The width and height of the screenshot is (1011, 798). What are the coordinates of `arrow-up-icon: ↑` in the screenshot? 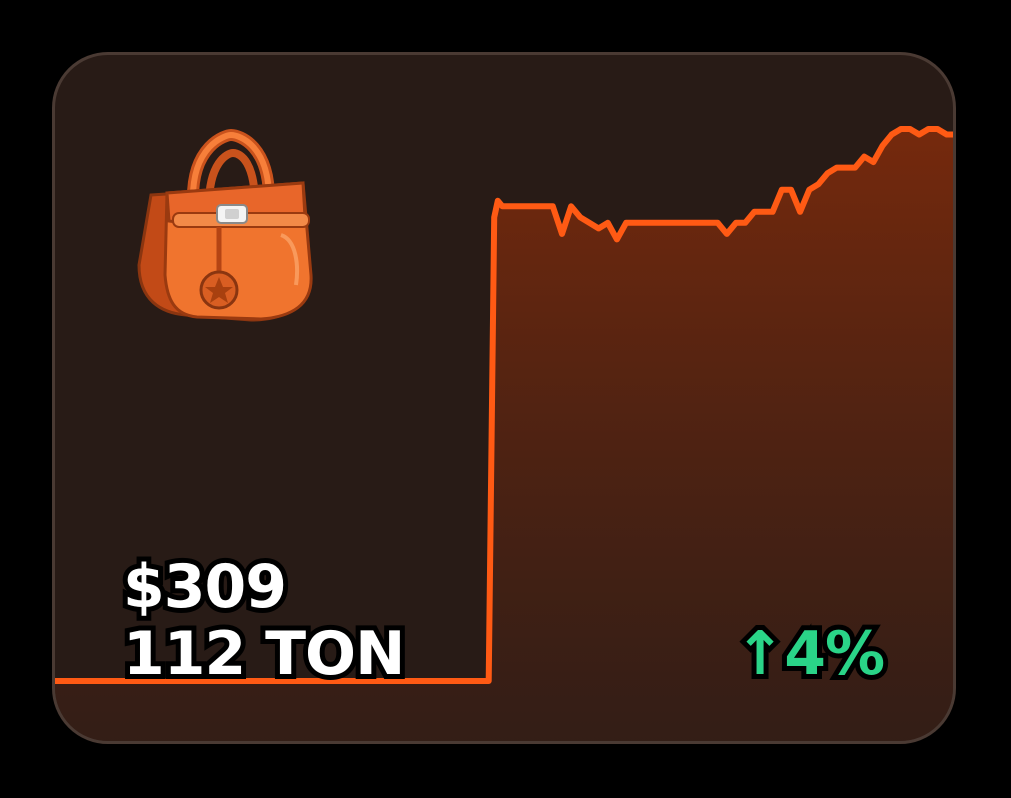 It's located at (760, 654).